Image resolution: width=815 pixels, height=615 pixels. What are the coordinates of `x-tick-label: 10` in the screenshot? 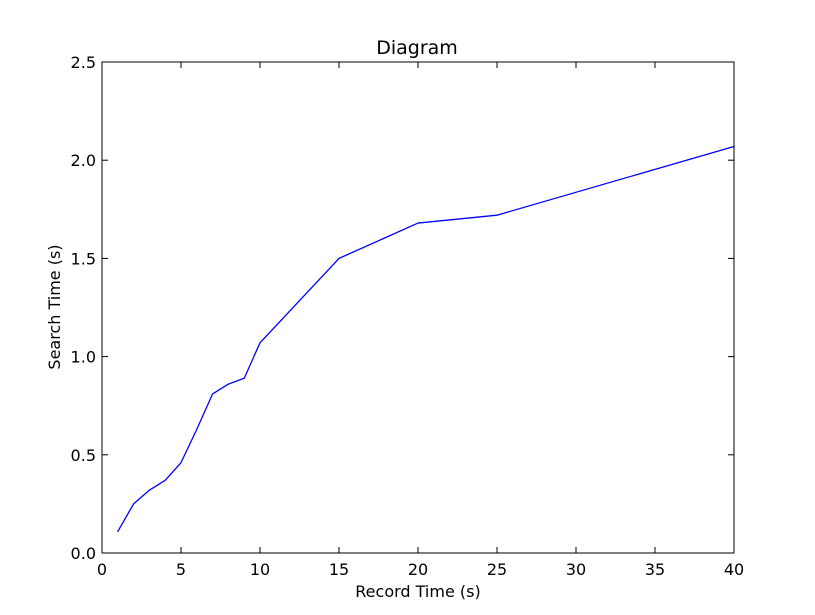 It's located at (260, 569).